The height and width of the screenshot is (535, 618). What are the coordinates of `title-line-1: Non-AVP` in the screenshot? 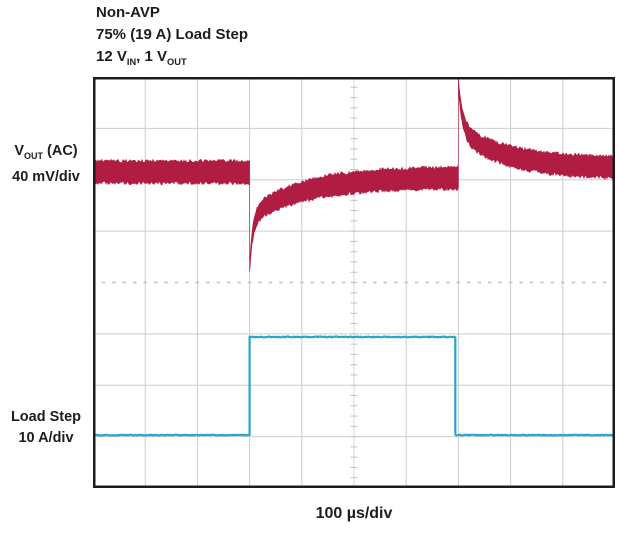 It's located at (128, 12).